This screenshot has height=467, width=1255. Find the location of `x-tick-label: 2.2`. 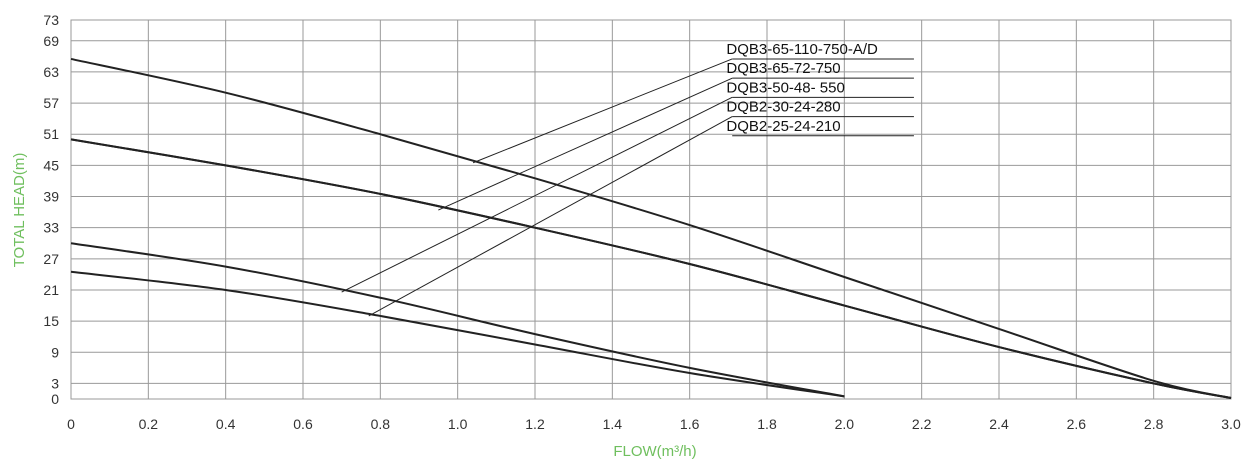

x-tick-label: 2.2 is located at coordinates (922, 424).